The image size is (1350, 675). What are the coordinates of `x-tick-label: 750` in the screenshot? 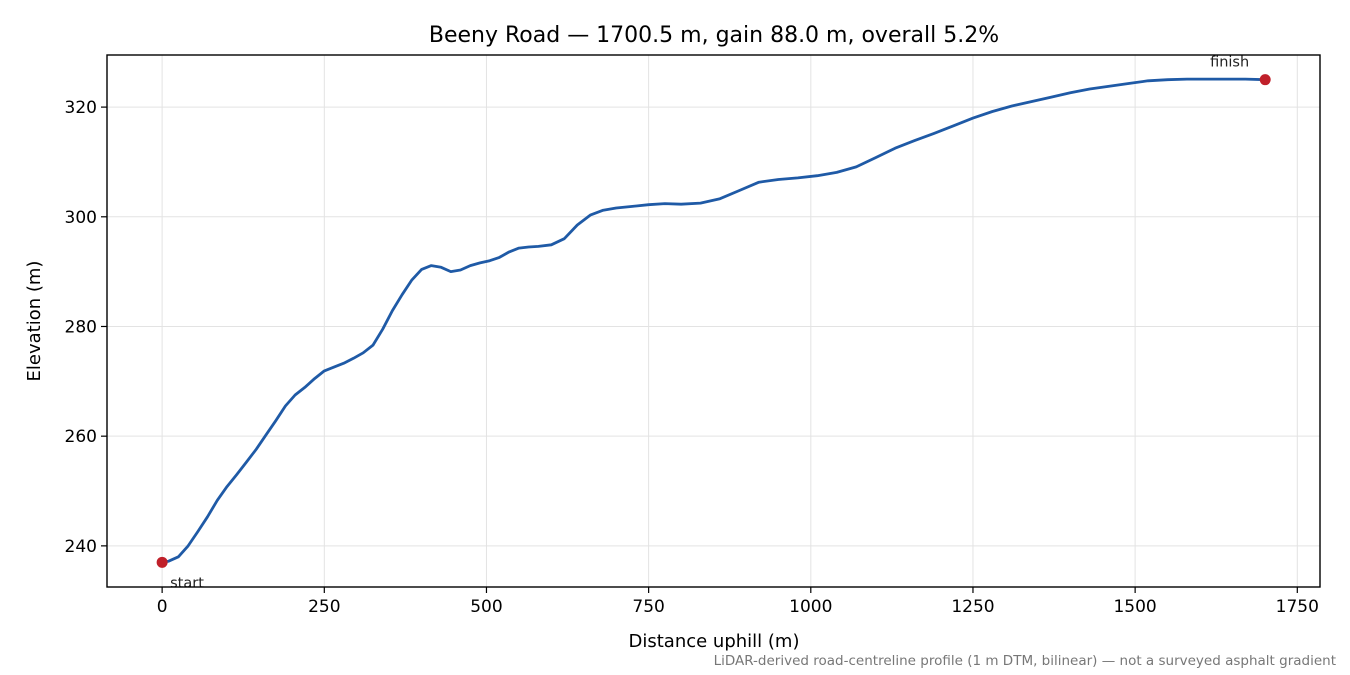 It's located at (648, 607).